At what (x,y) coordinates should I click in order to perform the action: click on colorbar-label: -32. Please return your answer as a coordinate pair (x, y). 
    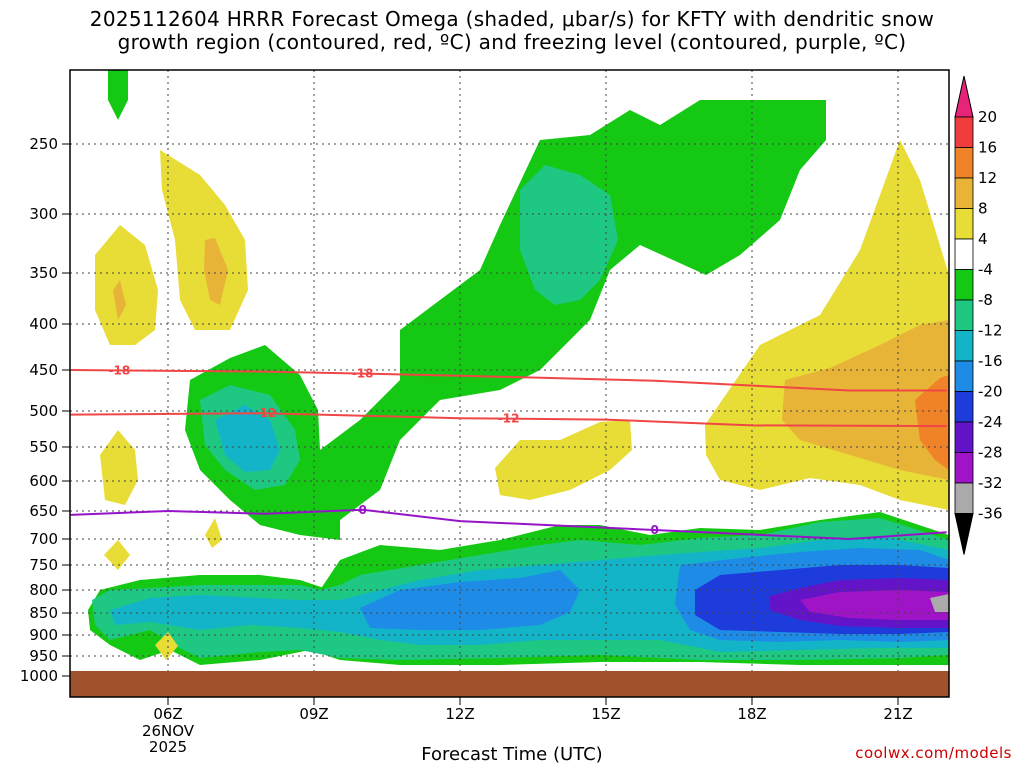
    Looking at the image, I should click on (990, 483).